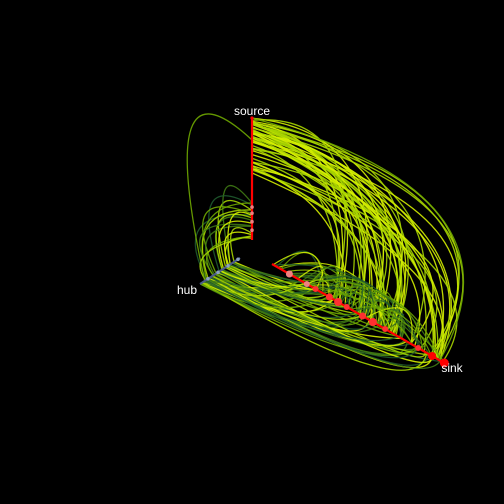  Describe the element at coordinates (452, 368) in the screenshot. I see `axis-label-sink: sink` at that location.